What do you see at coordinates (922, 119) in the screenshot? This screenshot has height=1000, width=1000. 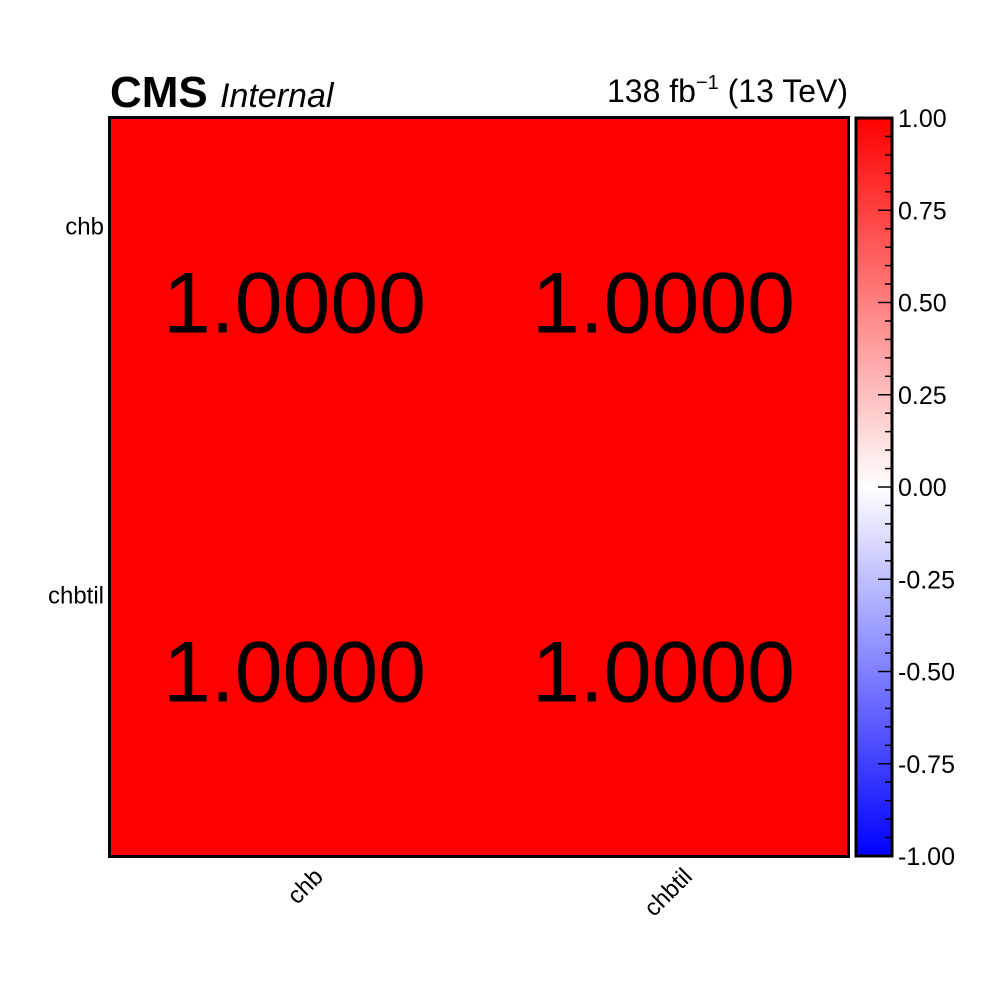 I see `colorbar-tick-label: 1.00` at bounding box center [922, 119].